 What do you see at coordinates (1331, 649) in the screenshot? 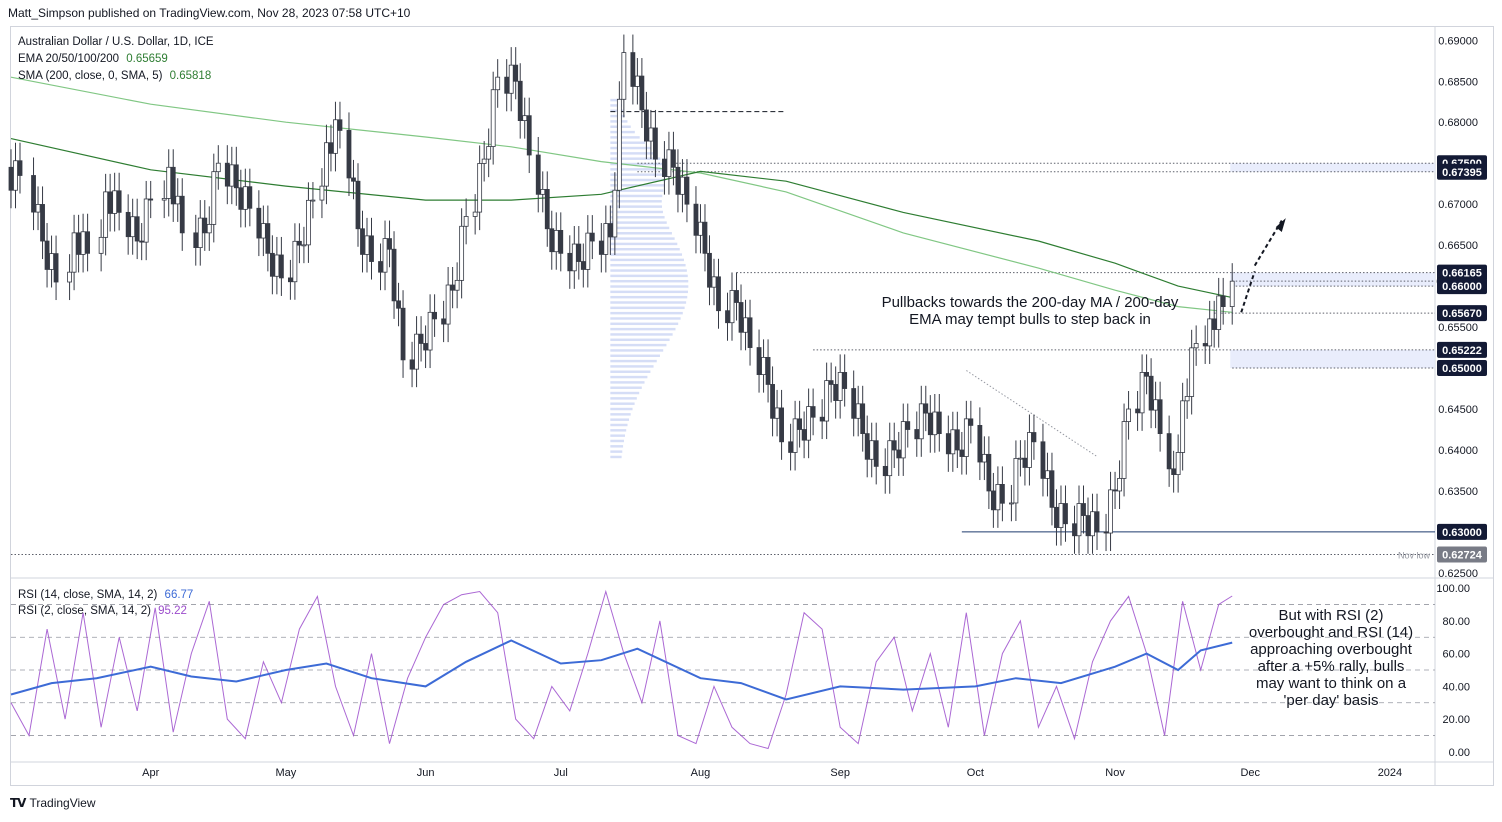
I see `rsi-annotation-line: approaching overbought` at bounding box center [1331, 649].